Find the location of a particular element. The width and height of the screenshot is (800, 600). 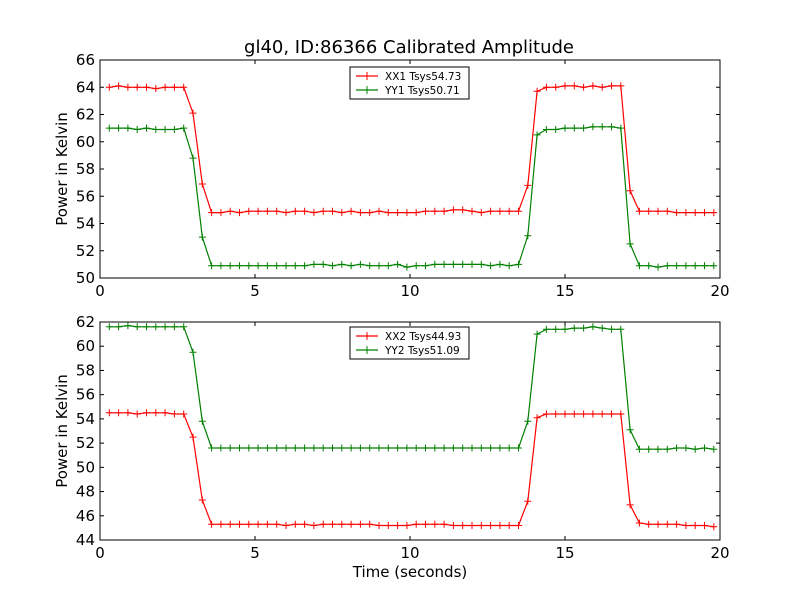

x-tick-label: 0 is located at coordinates (100, 553).